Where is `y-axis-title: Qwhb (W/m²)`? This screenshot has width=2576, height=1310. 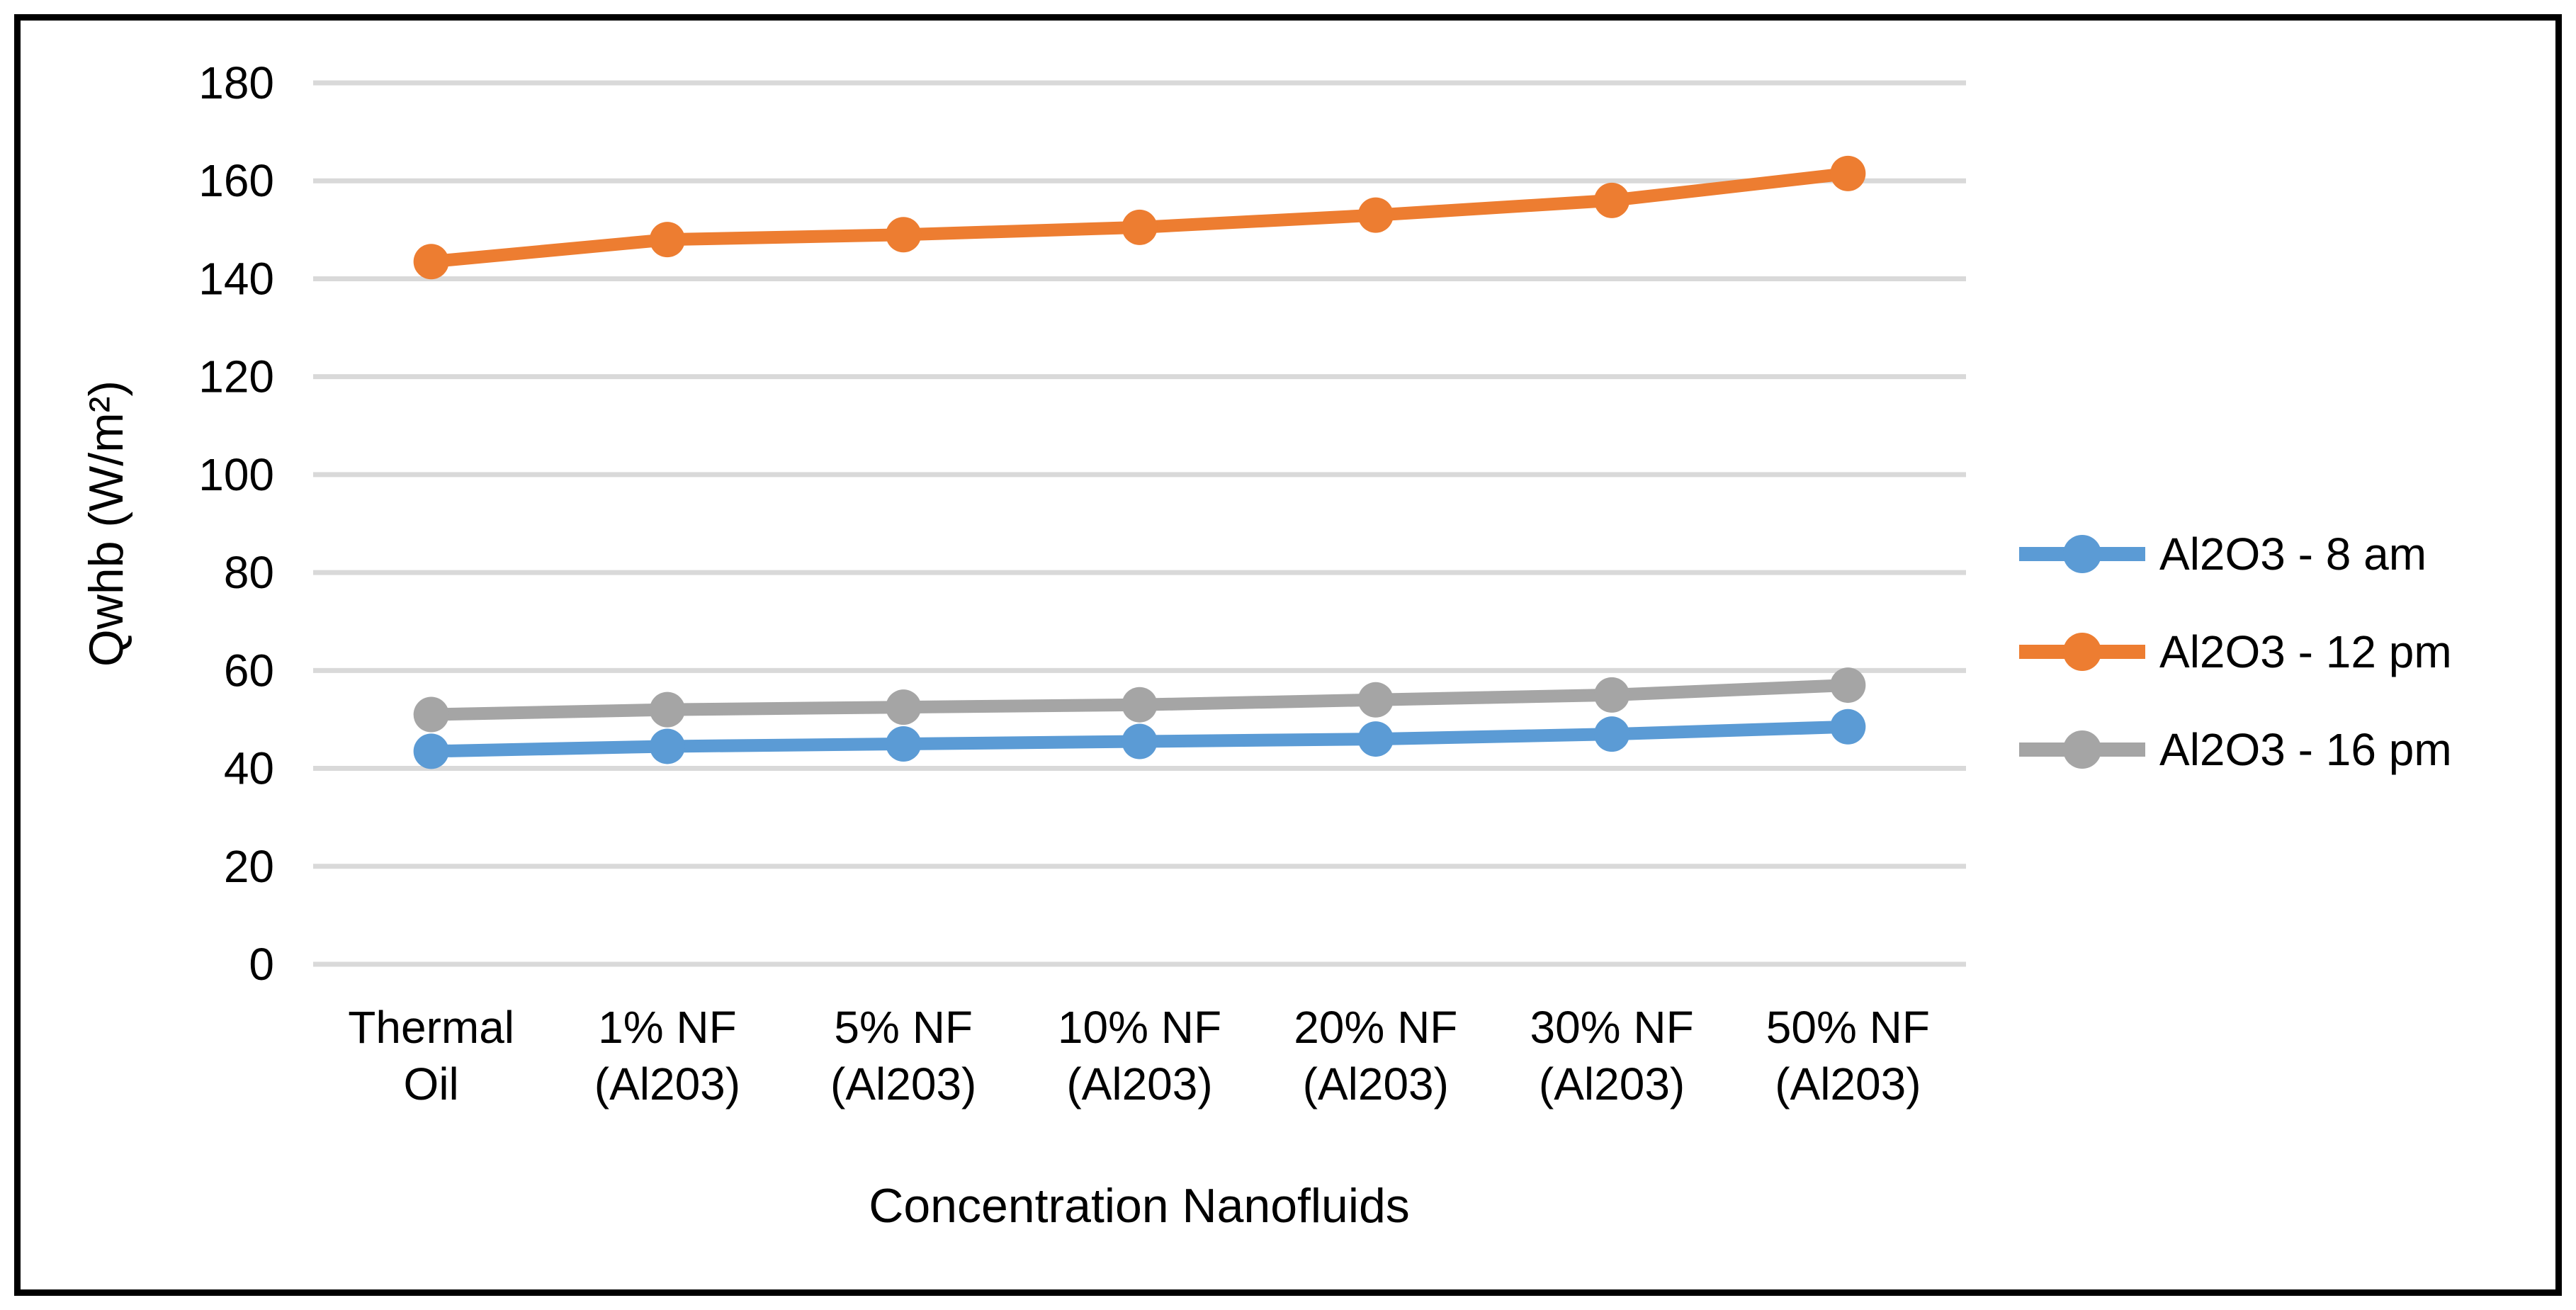
y-axis-title: Qwhb (W/m²) is located at coordinates (106, 523).